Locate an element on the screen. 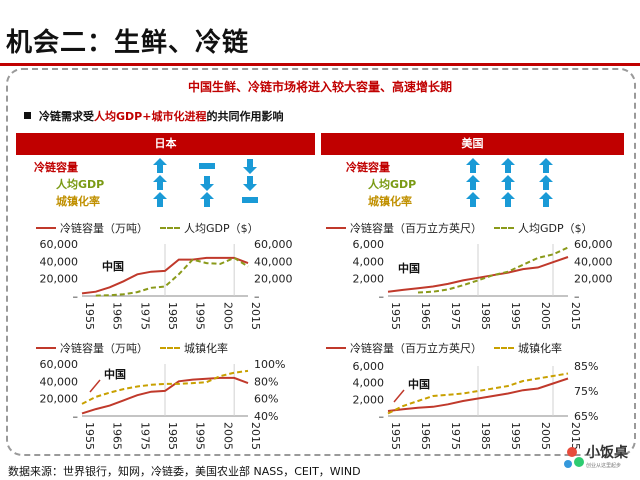  subhead: 冷链需求受人均GDP+城市化进程的共同作用影响 is located at coordinates (153, 116).